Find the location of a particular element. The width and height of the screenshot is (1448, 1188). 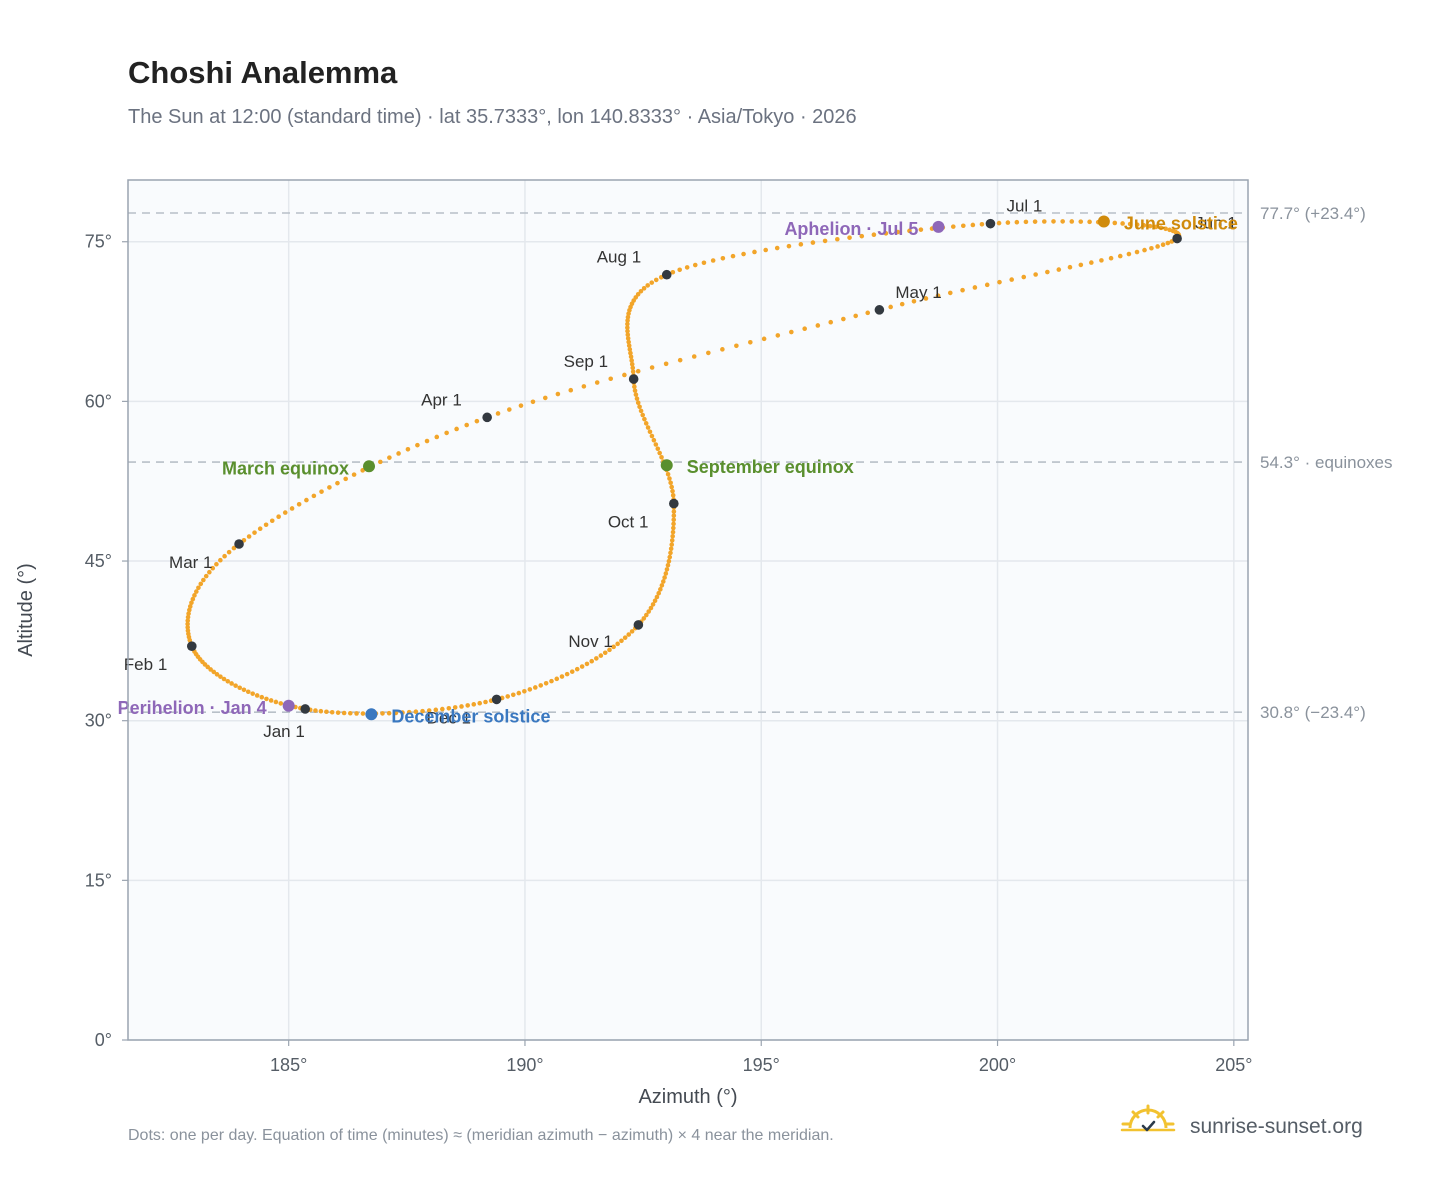

month-label: Jul 1 is located at coordinates (1024, 206).